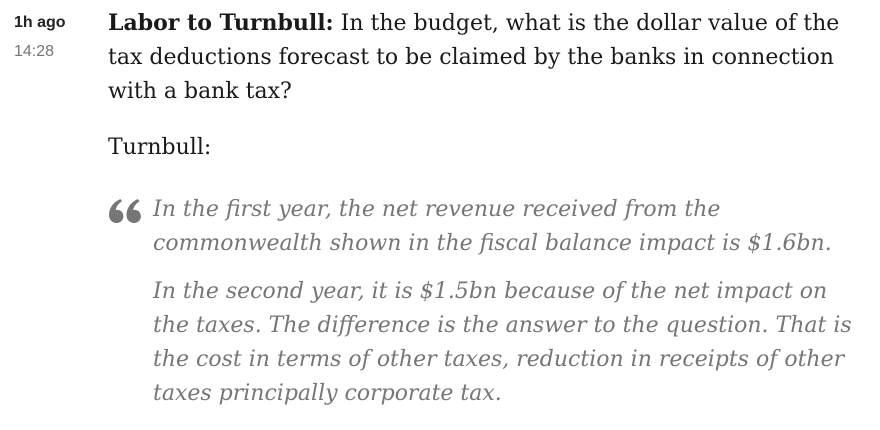 Image resolution: width=880 pixels, height=430 pixels. Describe the element at coordinates (124, 211) in the screenshot. I see `double-quote-icon` at that location.